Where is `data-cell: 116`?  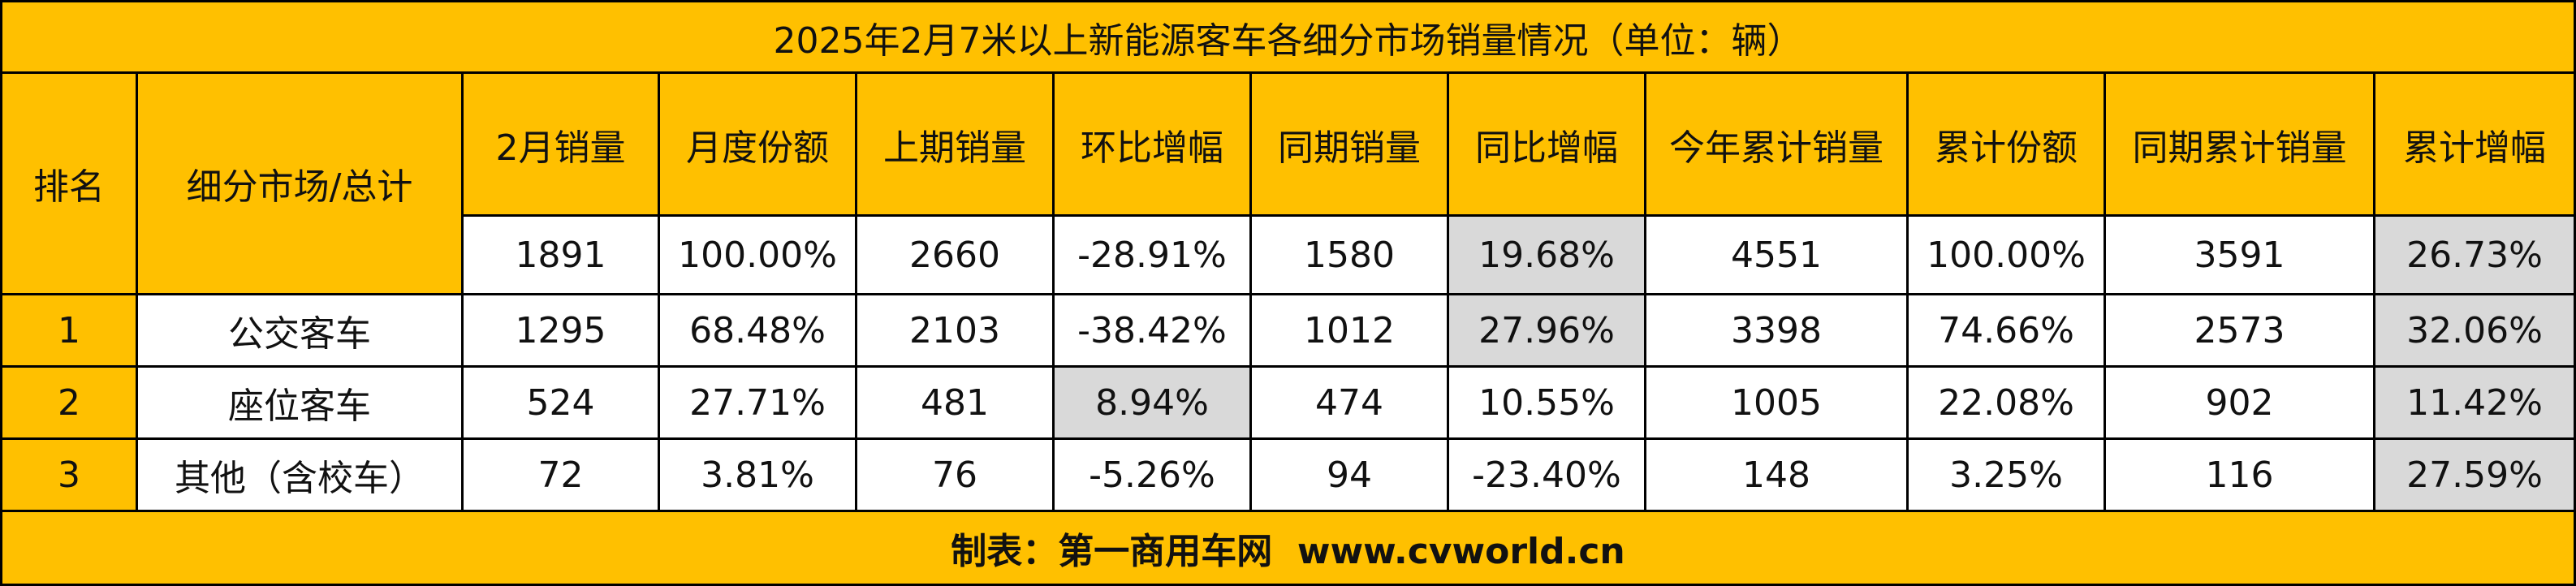 data-cell: 116 is located at coordinates (2240, 476).